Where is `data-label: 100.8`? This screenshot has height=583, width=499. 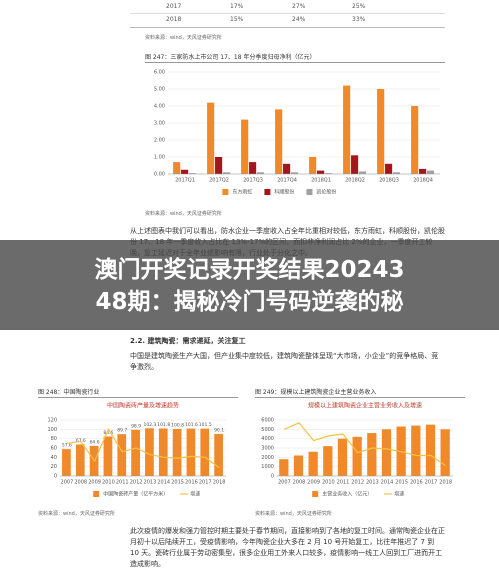 data-label: 100.8 is located at coordinates (177, 425).